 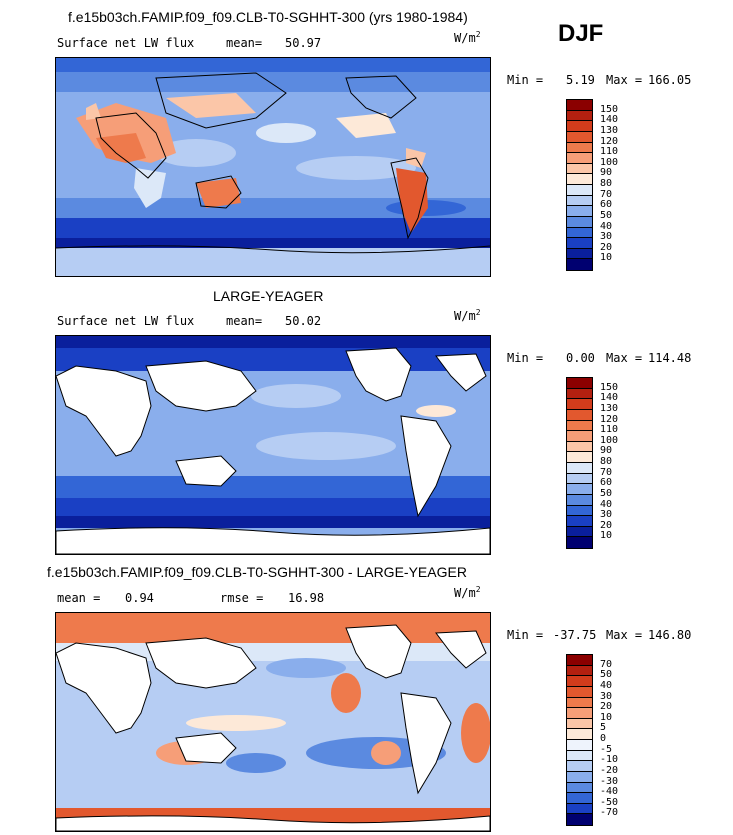 I want to click on panel2-tick: 40, so click(x=606, y=504).